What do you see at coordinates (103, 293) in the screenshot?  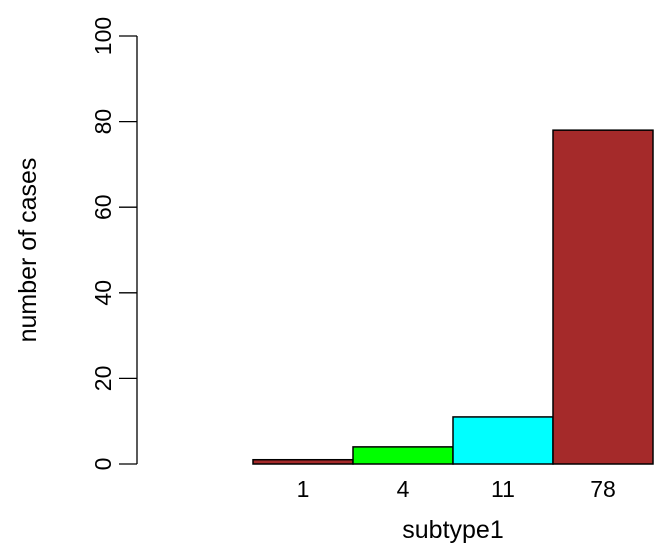 I see `y-tick-label: 40` at bounding box center [103, 293].